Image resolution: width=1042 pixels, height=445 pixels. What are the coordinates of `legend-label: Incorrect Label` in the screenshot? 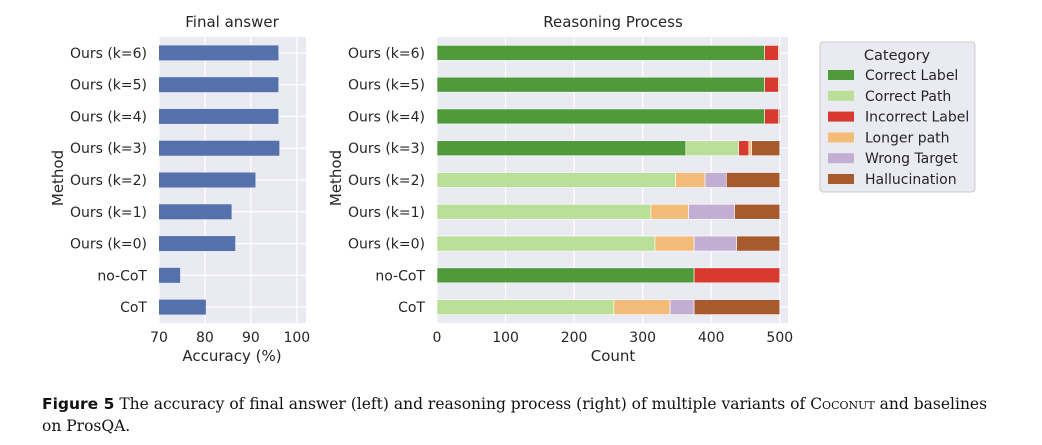 It's located at (917, 118).